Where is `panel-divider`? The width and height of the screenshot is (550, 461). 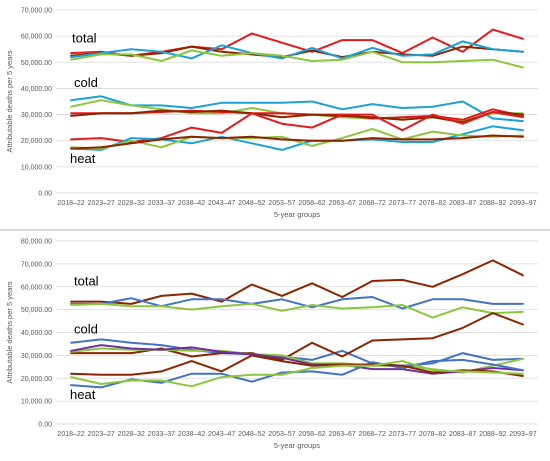
panel-divider is located at coordinates (275, 230).